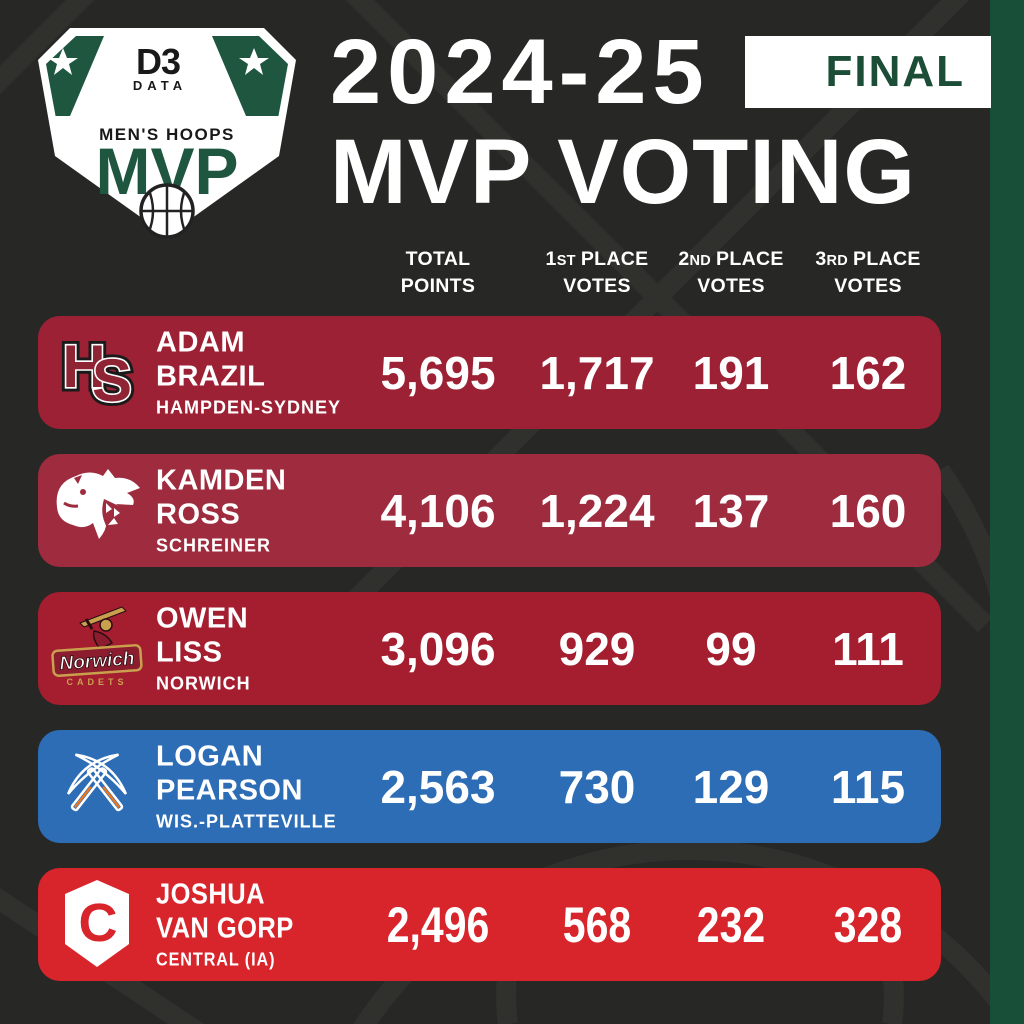 The width and height of the screenshot is (1024, 1024). I want to click on player-name: VAN GORP, so click(225, 928).